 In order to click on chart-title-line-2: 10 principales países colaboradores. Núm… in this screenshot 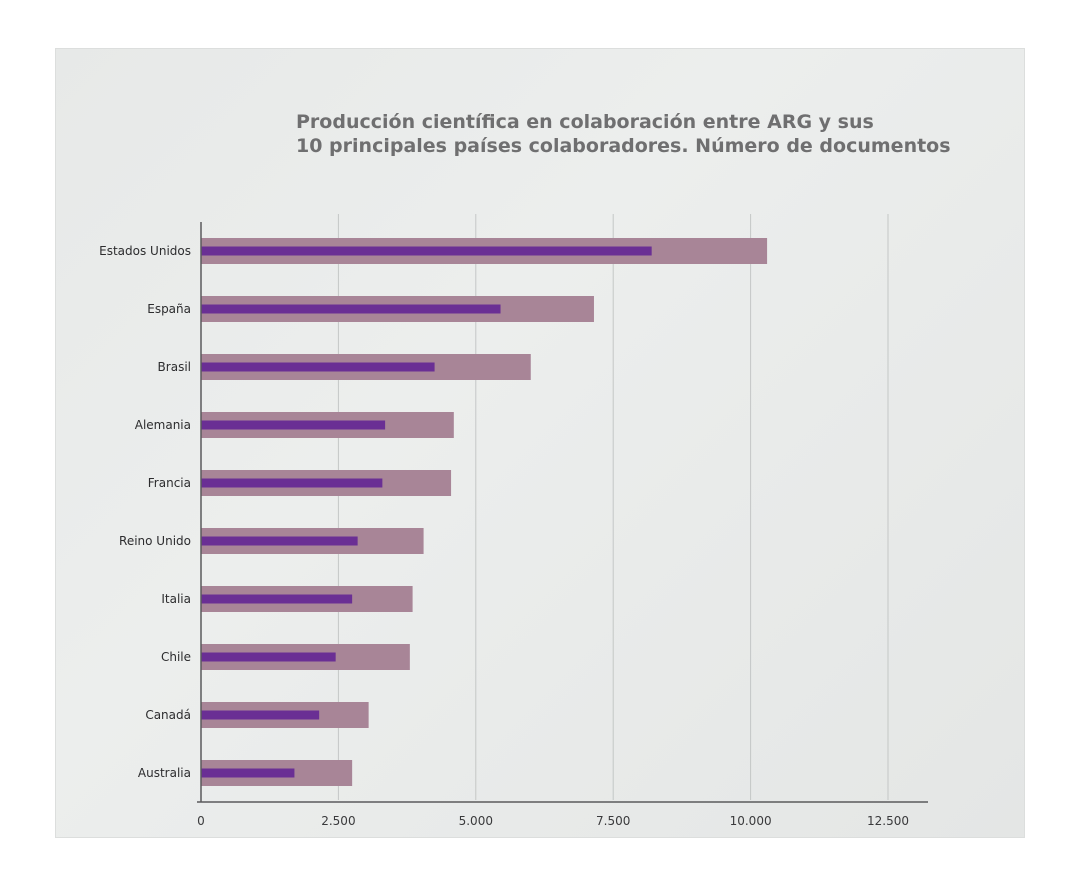, I will do `click(623, 146)`.